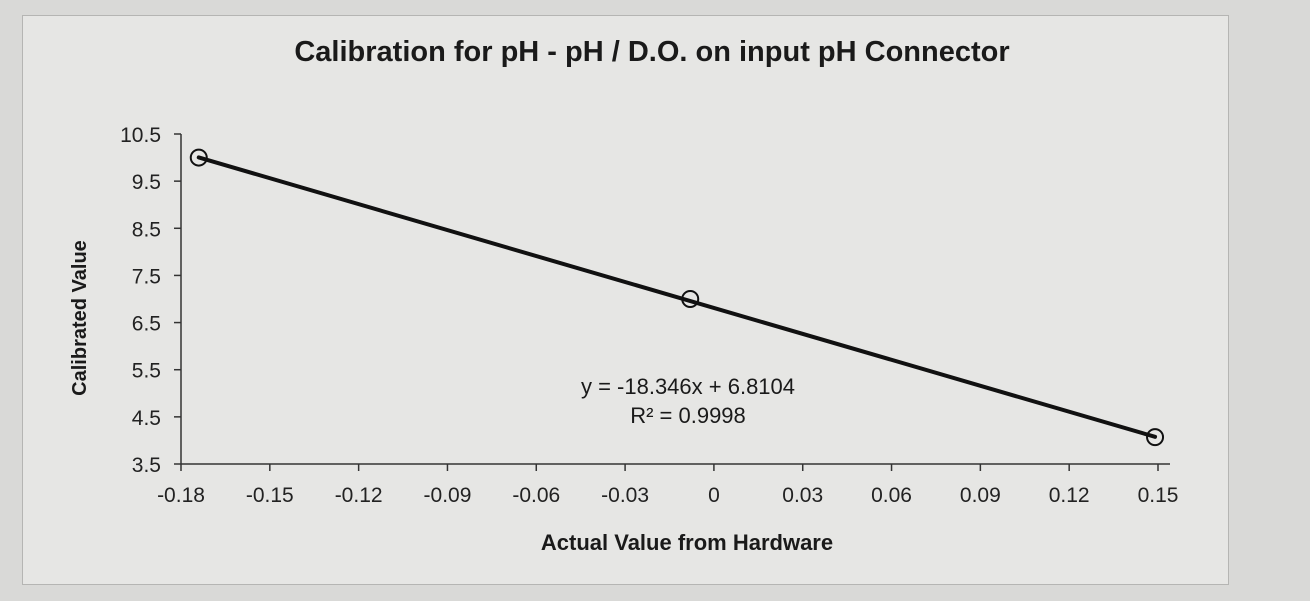 The image size is (1310, 601). I want to click on x-tick-label: -0.15, so click(270, 495).